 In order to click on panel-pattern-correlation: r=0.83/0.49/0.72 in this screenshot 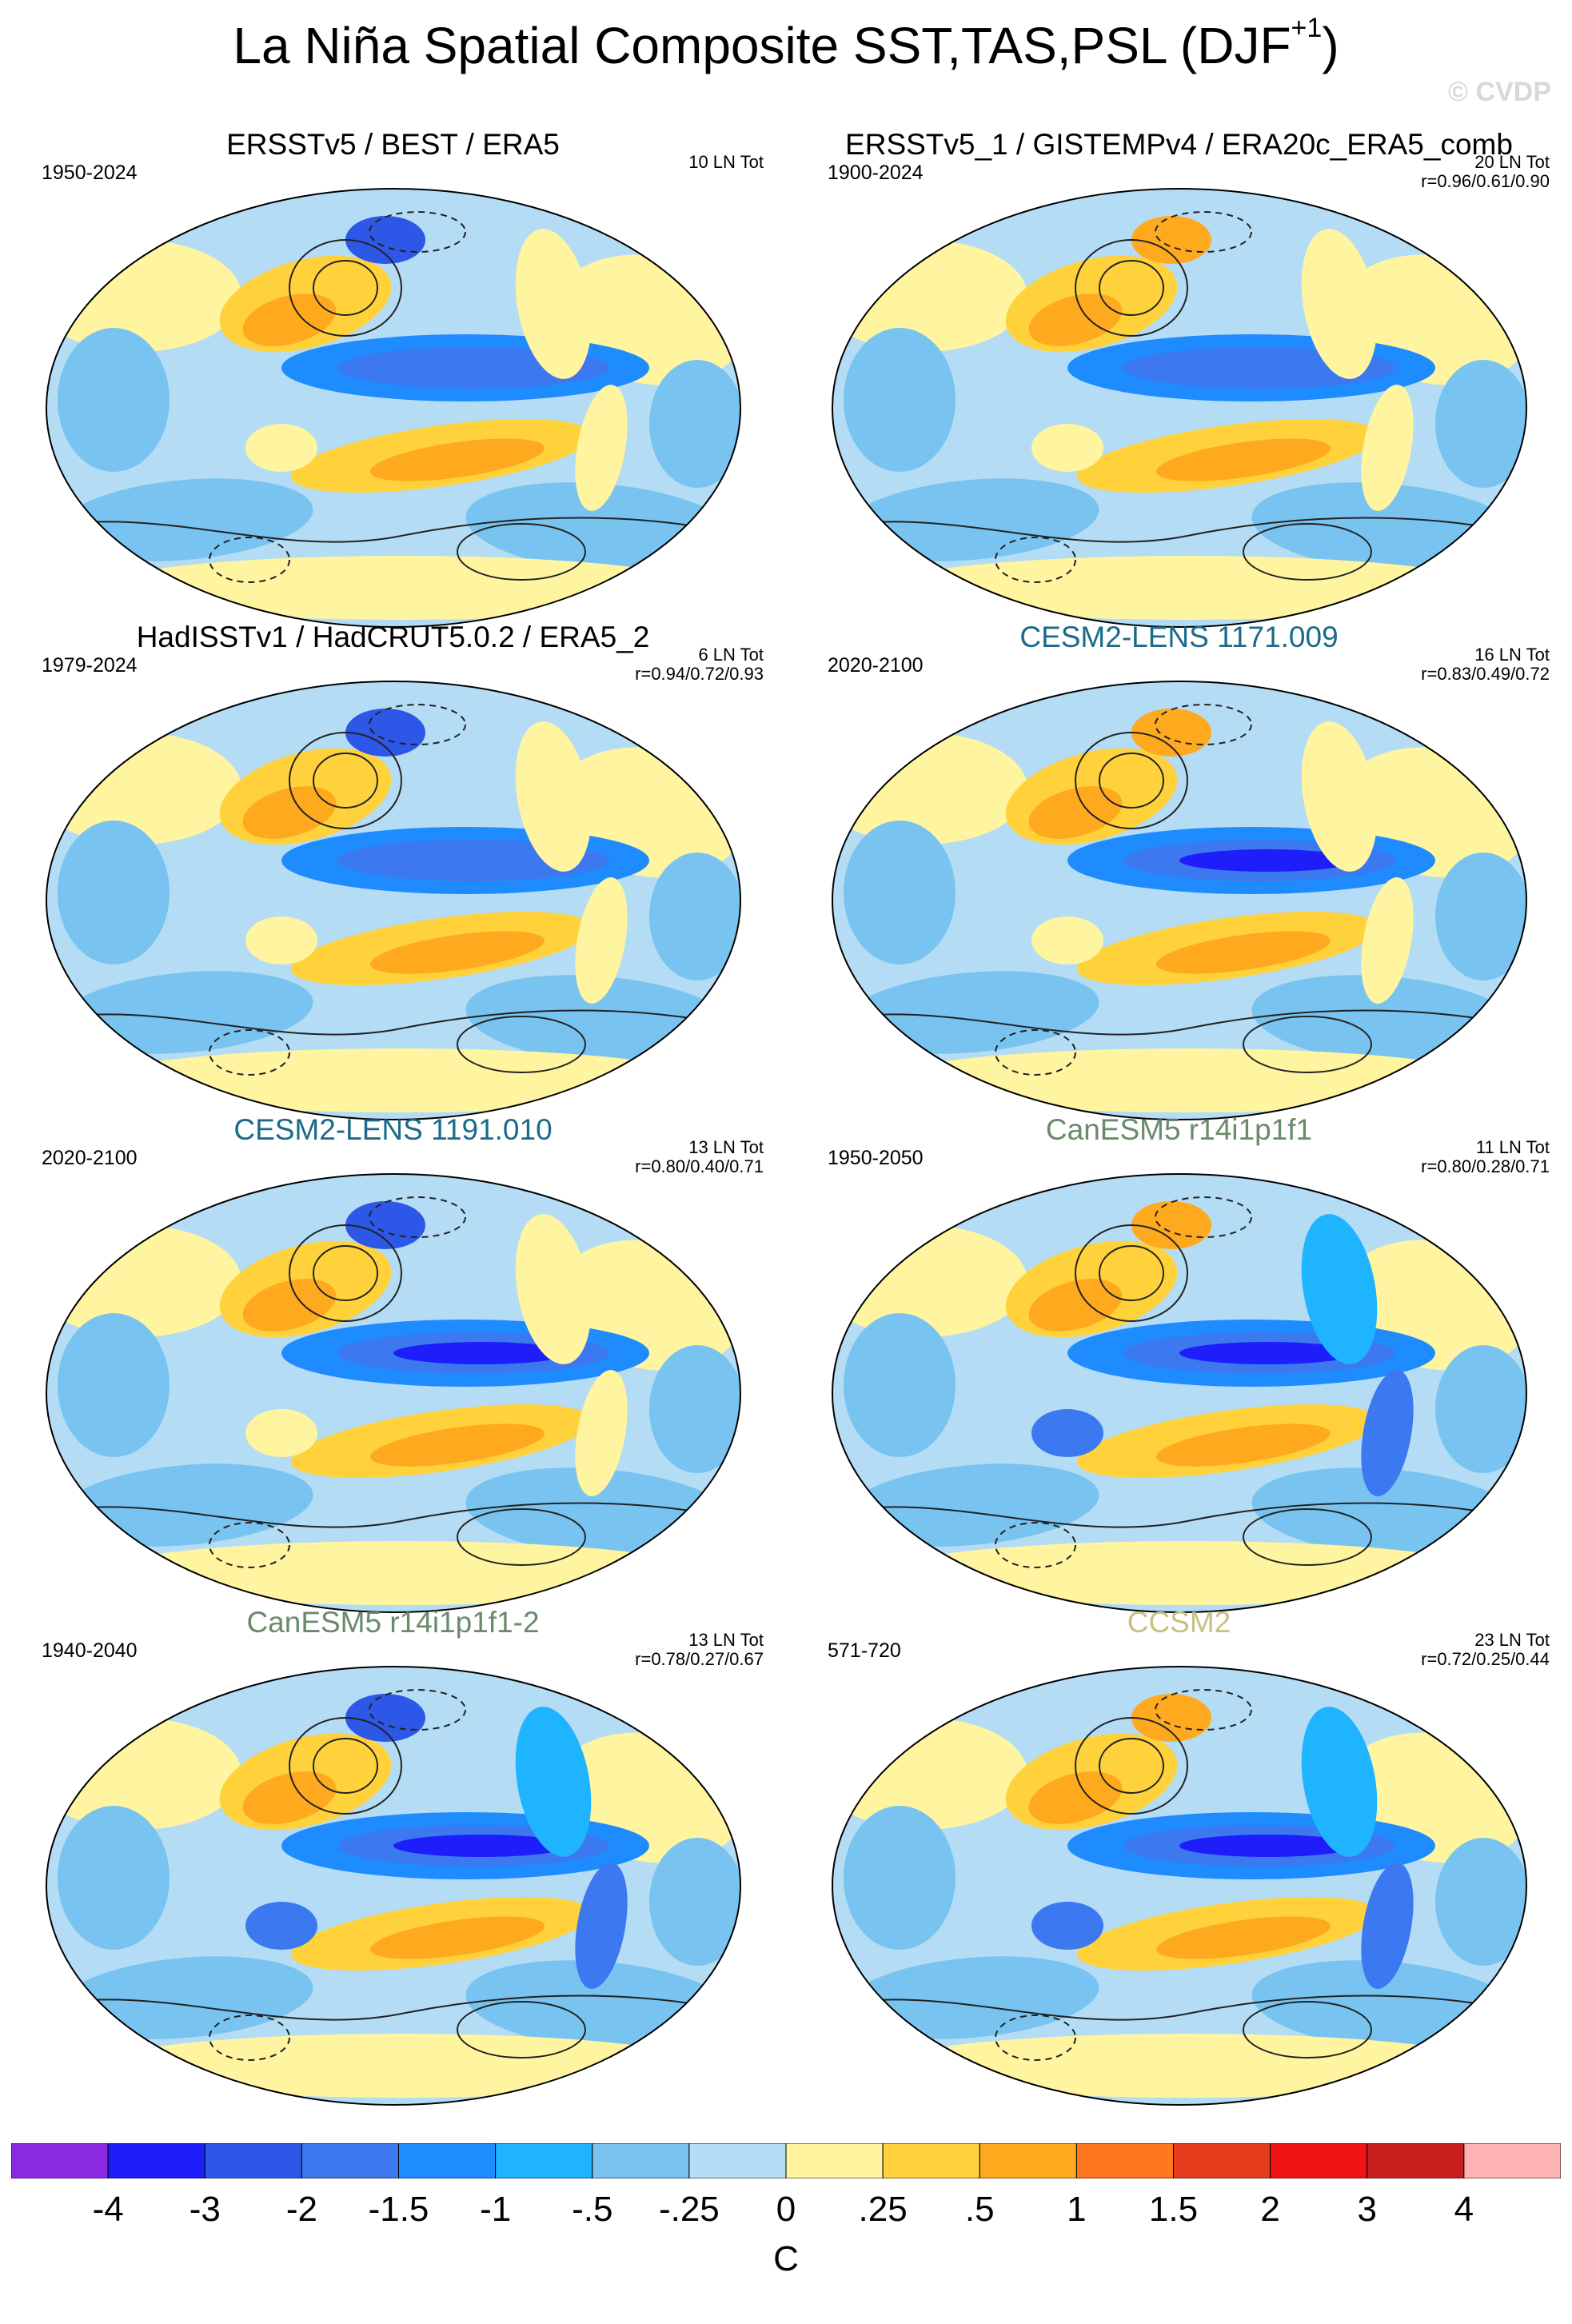, I will do `click(1486, 674)`.